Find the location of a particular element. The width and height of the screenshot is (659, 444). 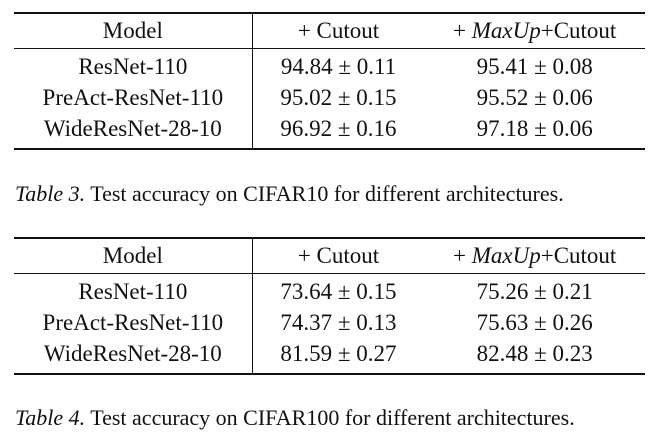

cell-maxup: 75.26 ± 0.21 is located at coordinates (534, 291).